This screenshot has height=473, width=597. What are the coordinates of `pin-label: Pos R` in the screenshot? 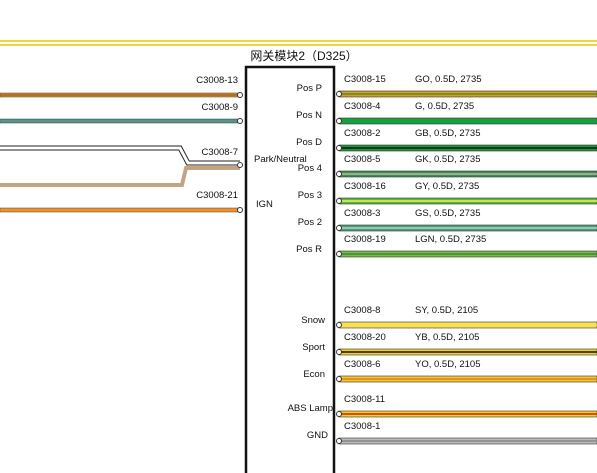 It's located at (309, 249).